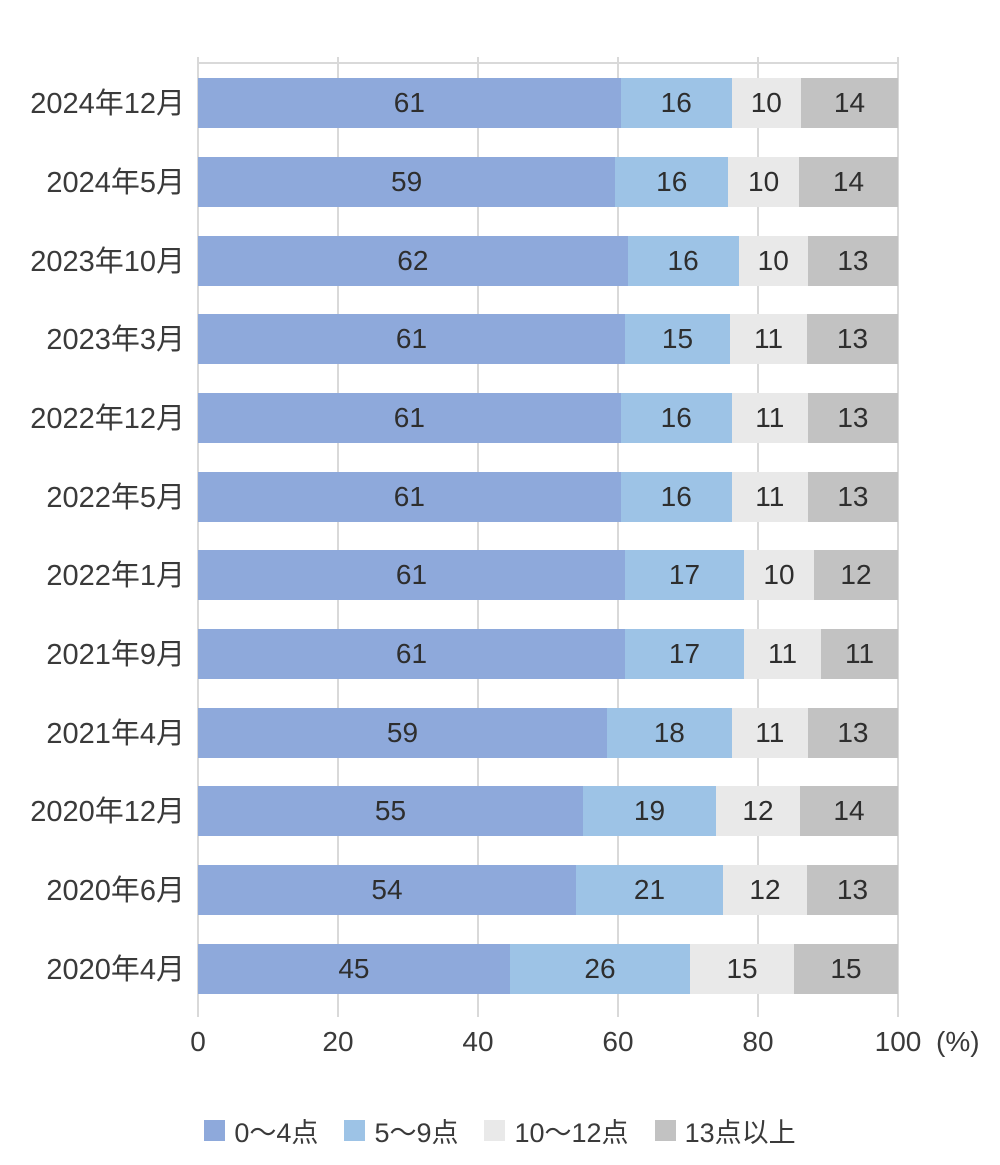 The image size is (1000, 1165). I want to click on bar-row: 61 17 11 11, so click(548, 654).